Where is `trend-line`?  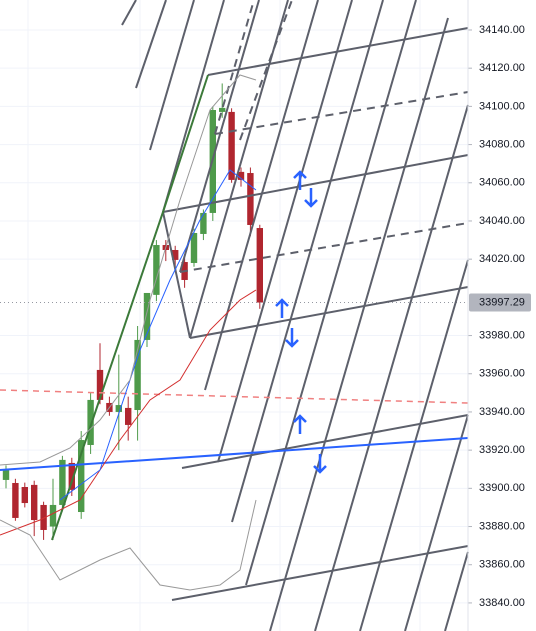
trend-line is located at coordinates (234, 454).